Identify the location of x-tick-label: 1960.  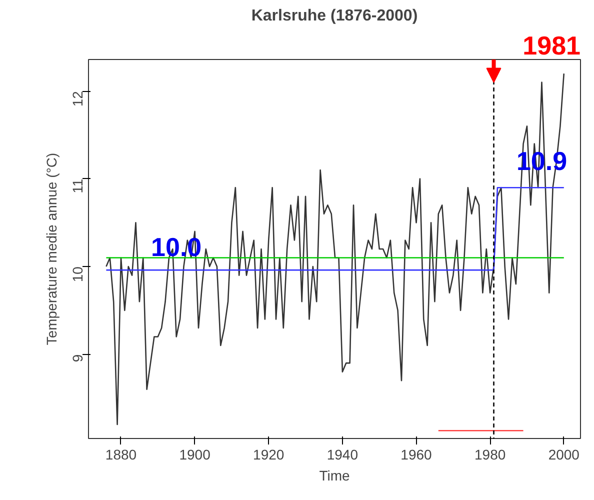
(416, 454).